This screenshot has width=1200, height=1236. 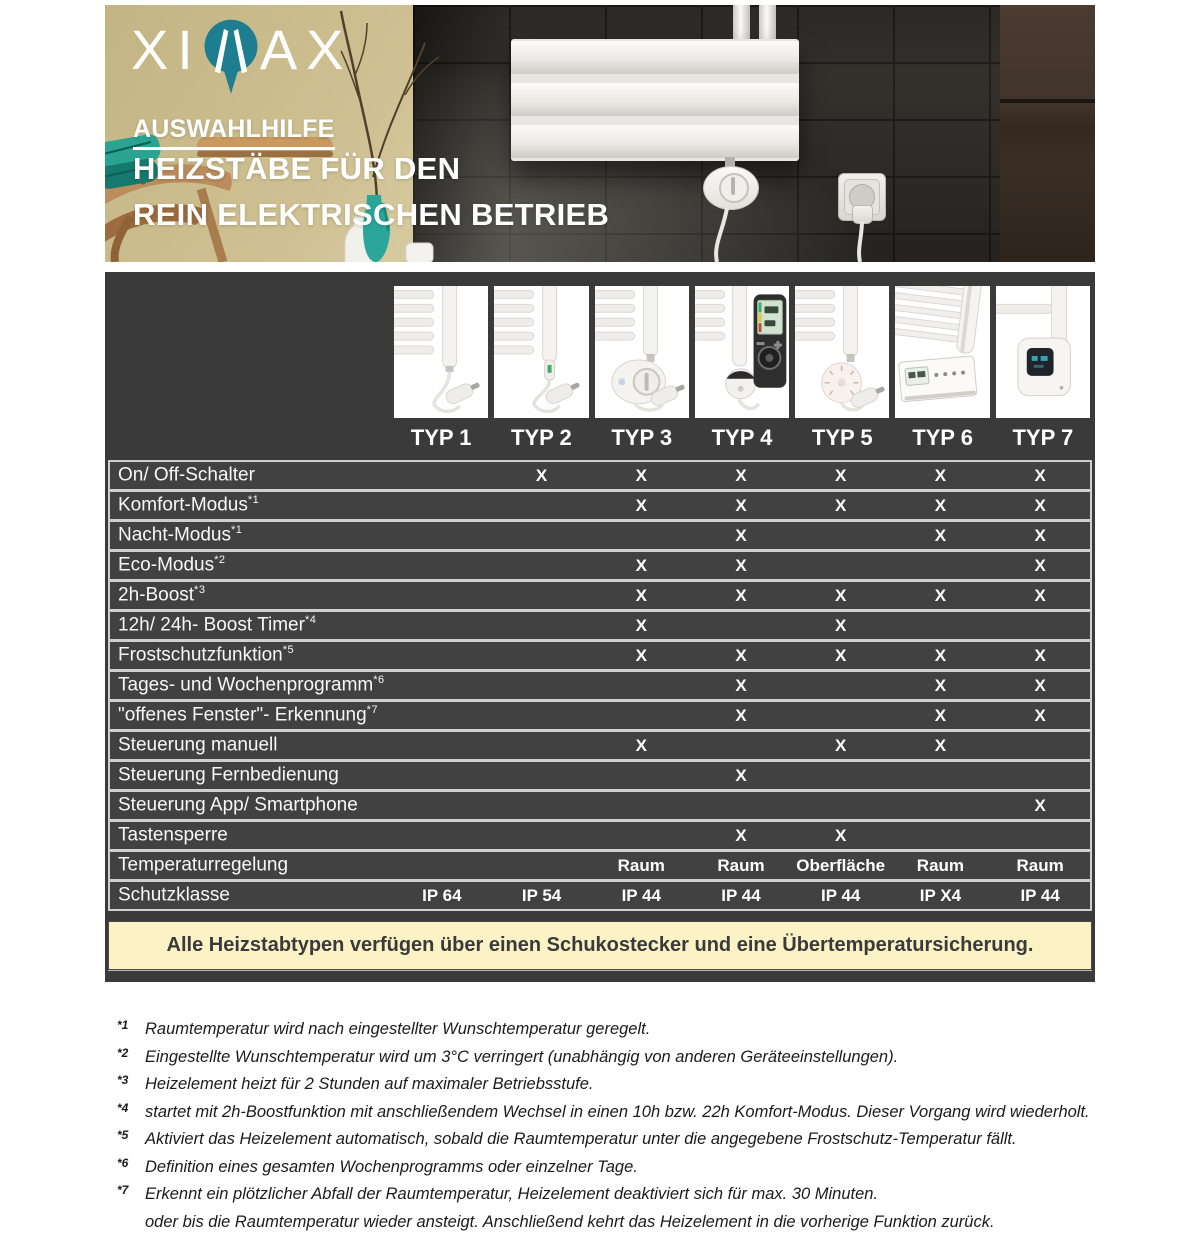 What do you see at coordinates (174, 535) in the screenshot?
I see `feature-label: Nacht-Modus` at bounding box center [174, 535].